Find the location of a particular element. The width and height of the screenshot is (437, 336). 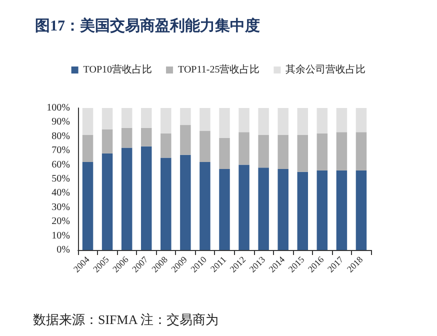

y-tick-label: 20% is located at coordinates (61, 222).